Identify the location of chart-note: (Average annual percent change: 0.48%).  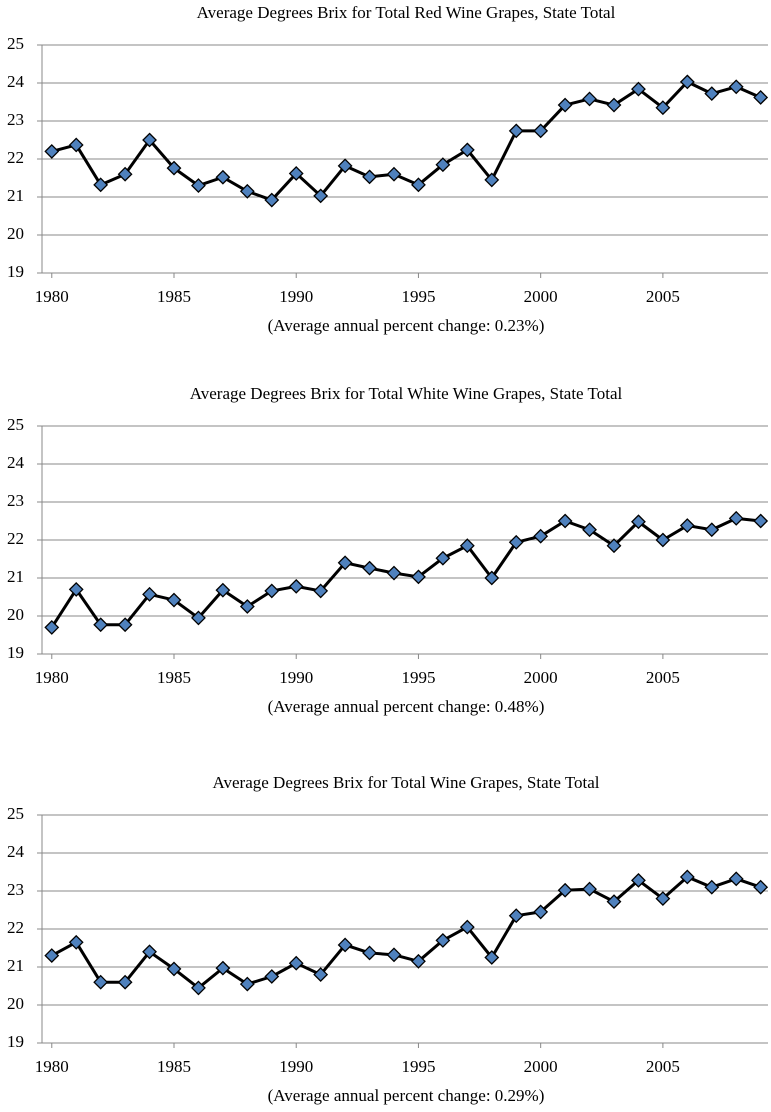
(406, 706).